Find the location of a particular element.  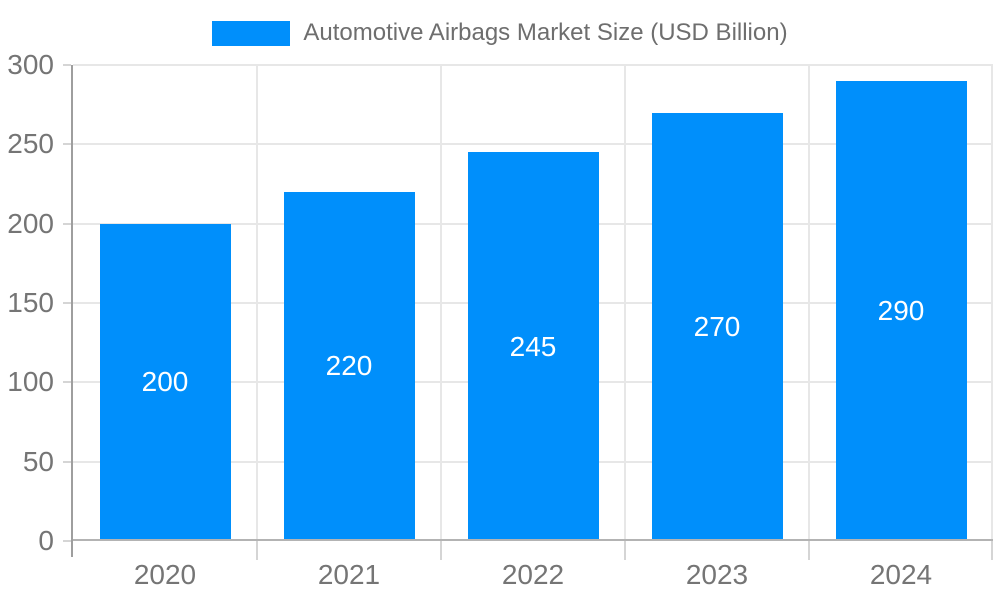

y-axis-label: 0 is located at coordinates (46, 540).